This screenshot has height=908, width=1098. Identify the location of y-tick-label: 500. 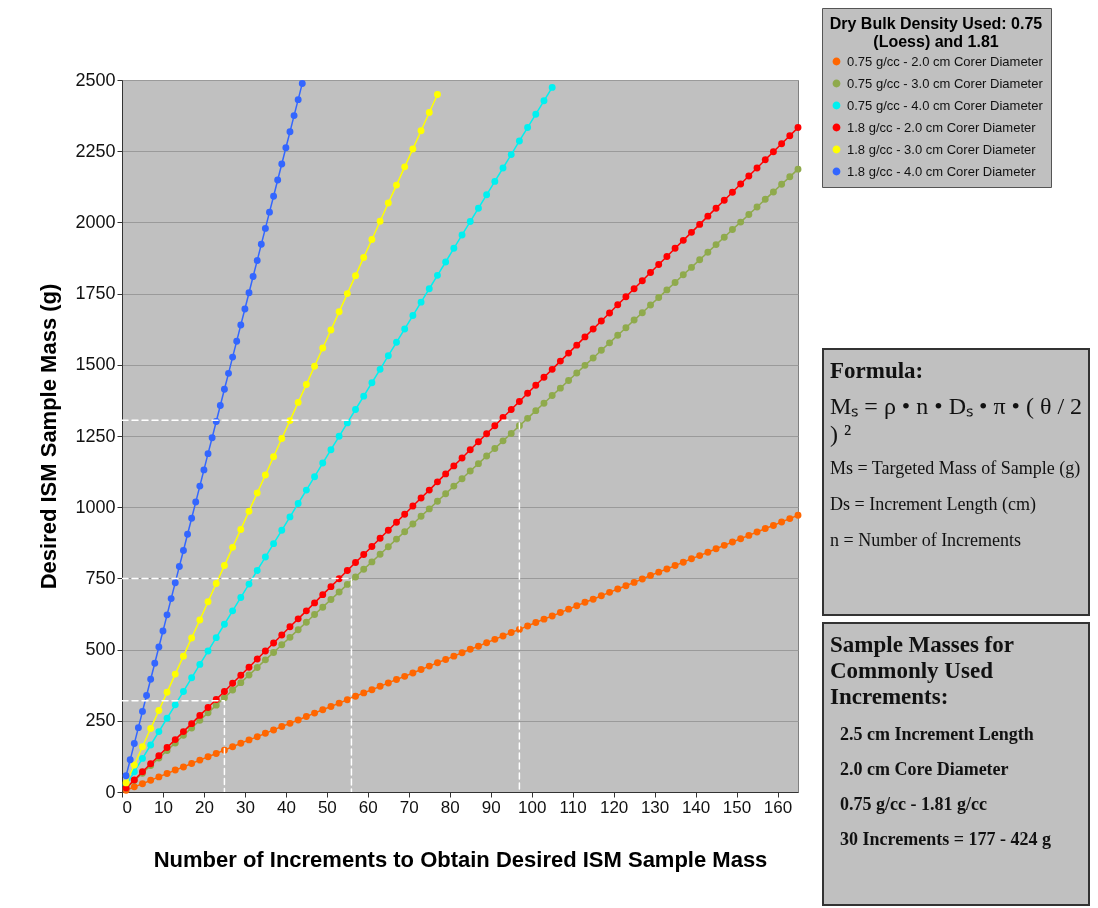
(100, 649).